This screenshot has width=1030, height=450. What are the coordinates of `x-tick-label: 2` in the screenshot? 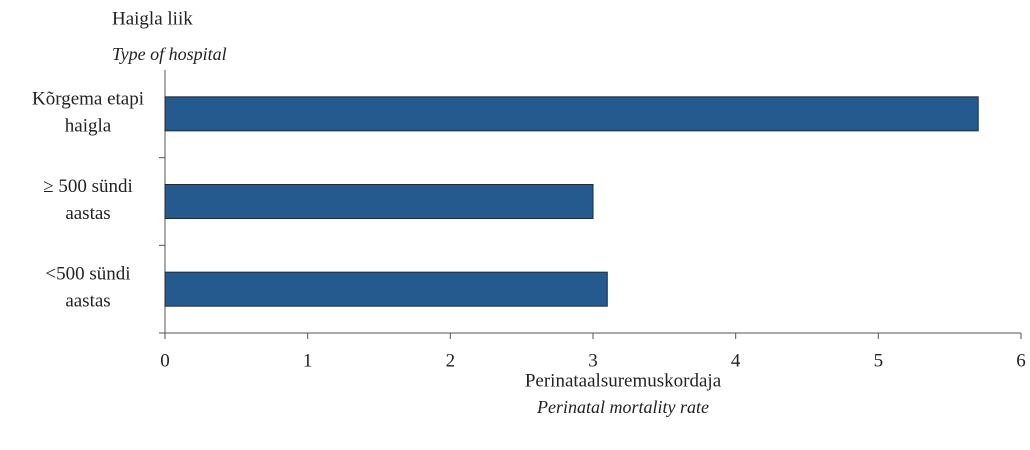 It's located at (451, 360).